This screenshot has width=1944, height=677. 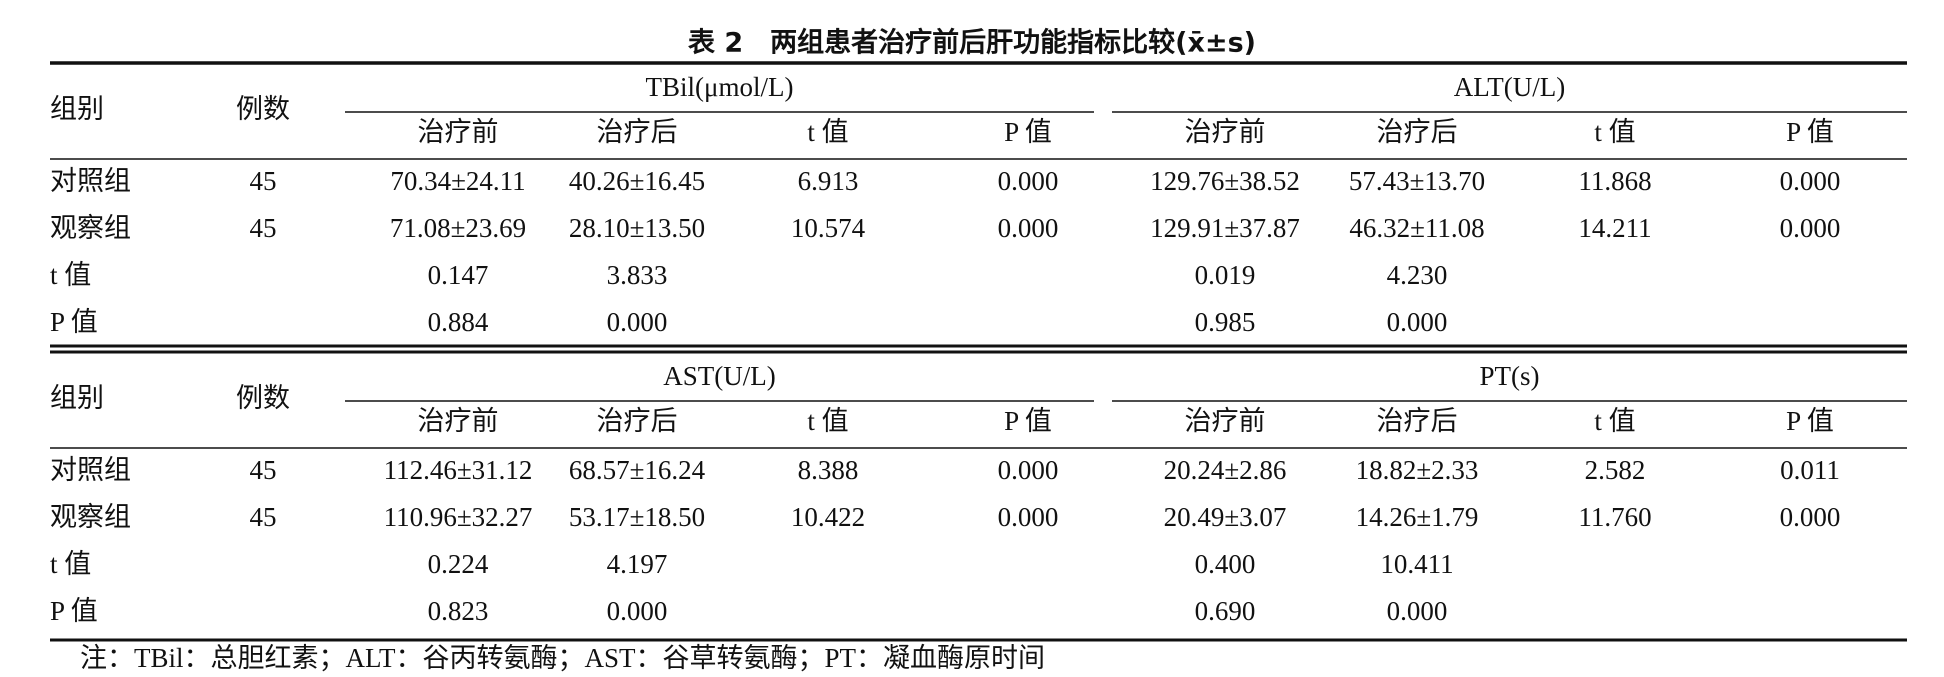 I want to click on table-cell: 129.91±37.87, so click(x=1225, y=228).